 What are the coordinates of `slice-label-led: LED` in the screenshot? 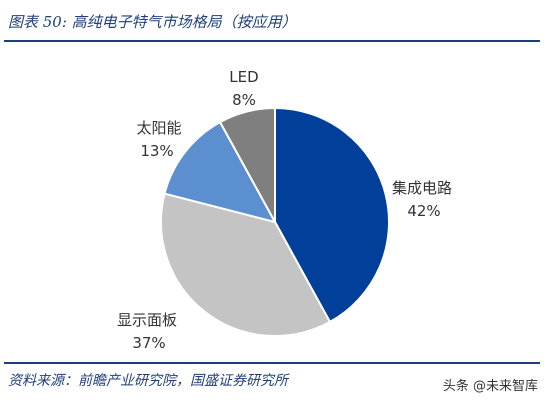 It's located at (243, 77).